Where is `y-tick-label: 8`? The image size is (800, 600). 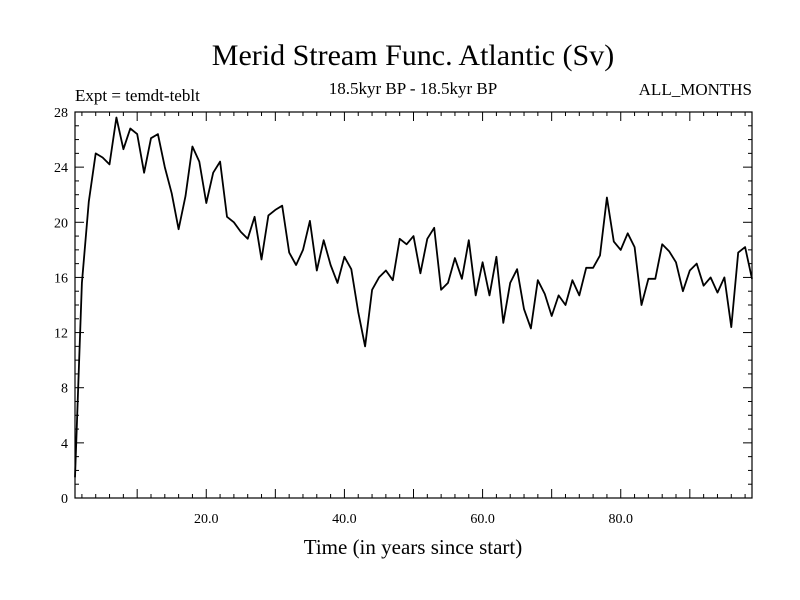 y-tick-label: 8 is located at coordinates (64, 389).